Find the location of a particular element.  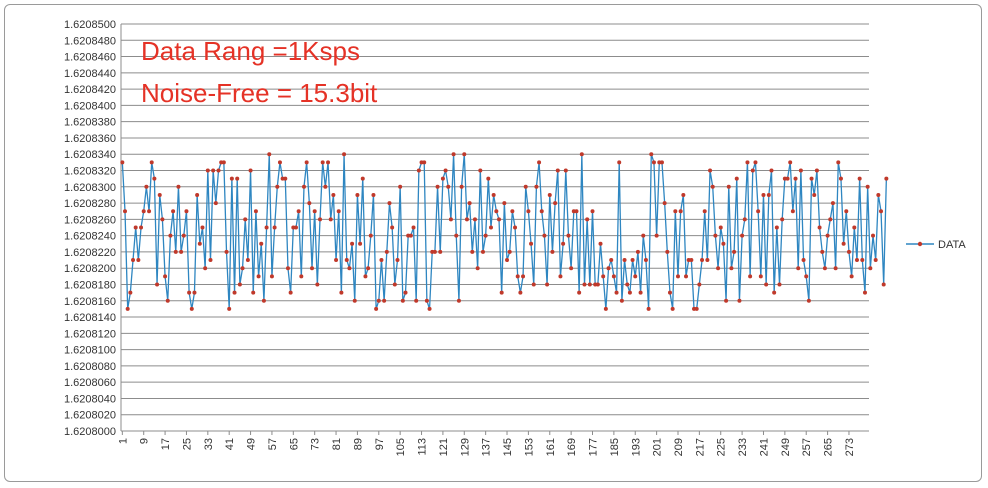

x-tick-label: 225 is located at coordinates (722, 447).